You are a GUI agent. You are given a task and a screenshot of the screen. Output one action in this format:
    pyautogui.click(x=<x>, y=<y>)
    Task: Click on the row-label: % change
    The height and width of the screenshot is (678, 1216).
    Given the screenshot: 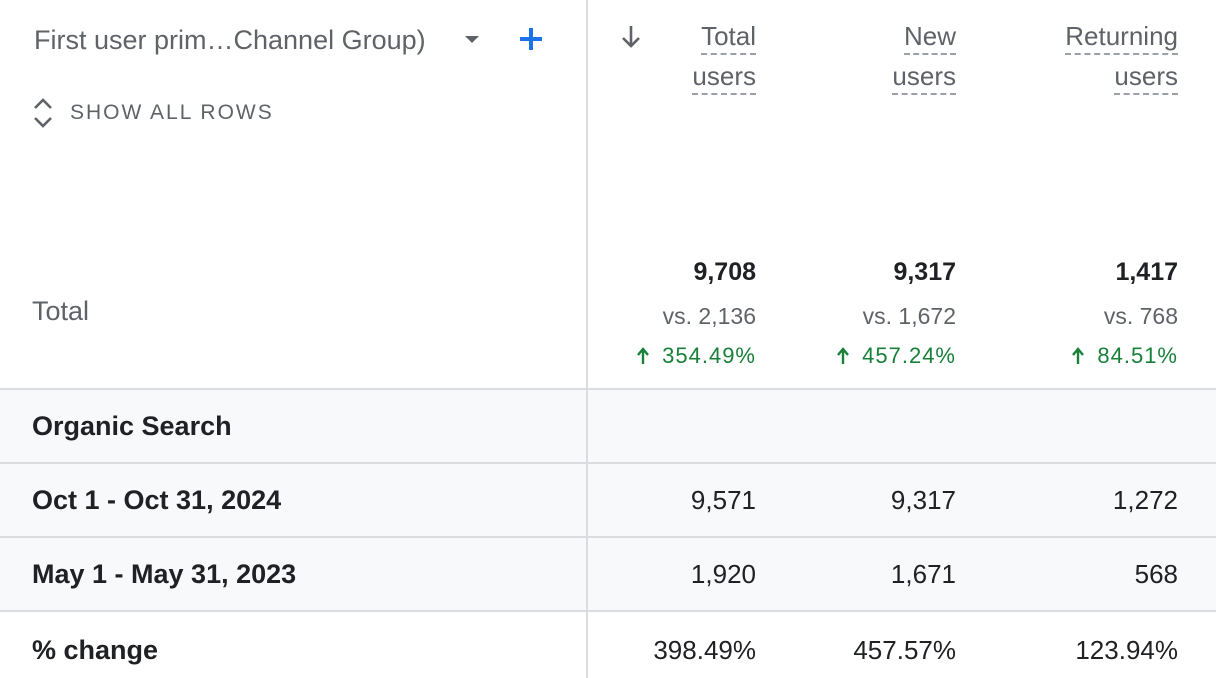 What is the action you would take?
    pyautogui.click(x=95, y=650)
    